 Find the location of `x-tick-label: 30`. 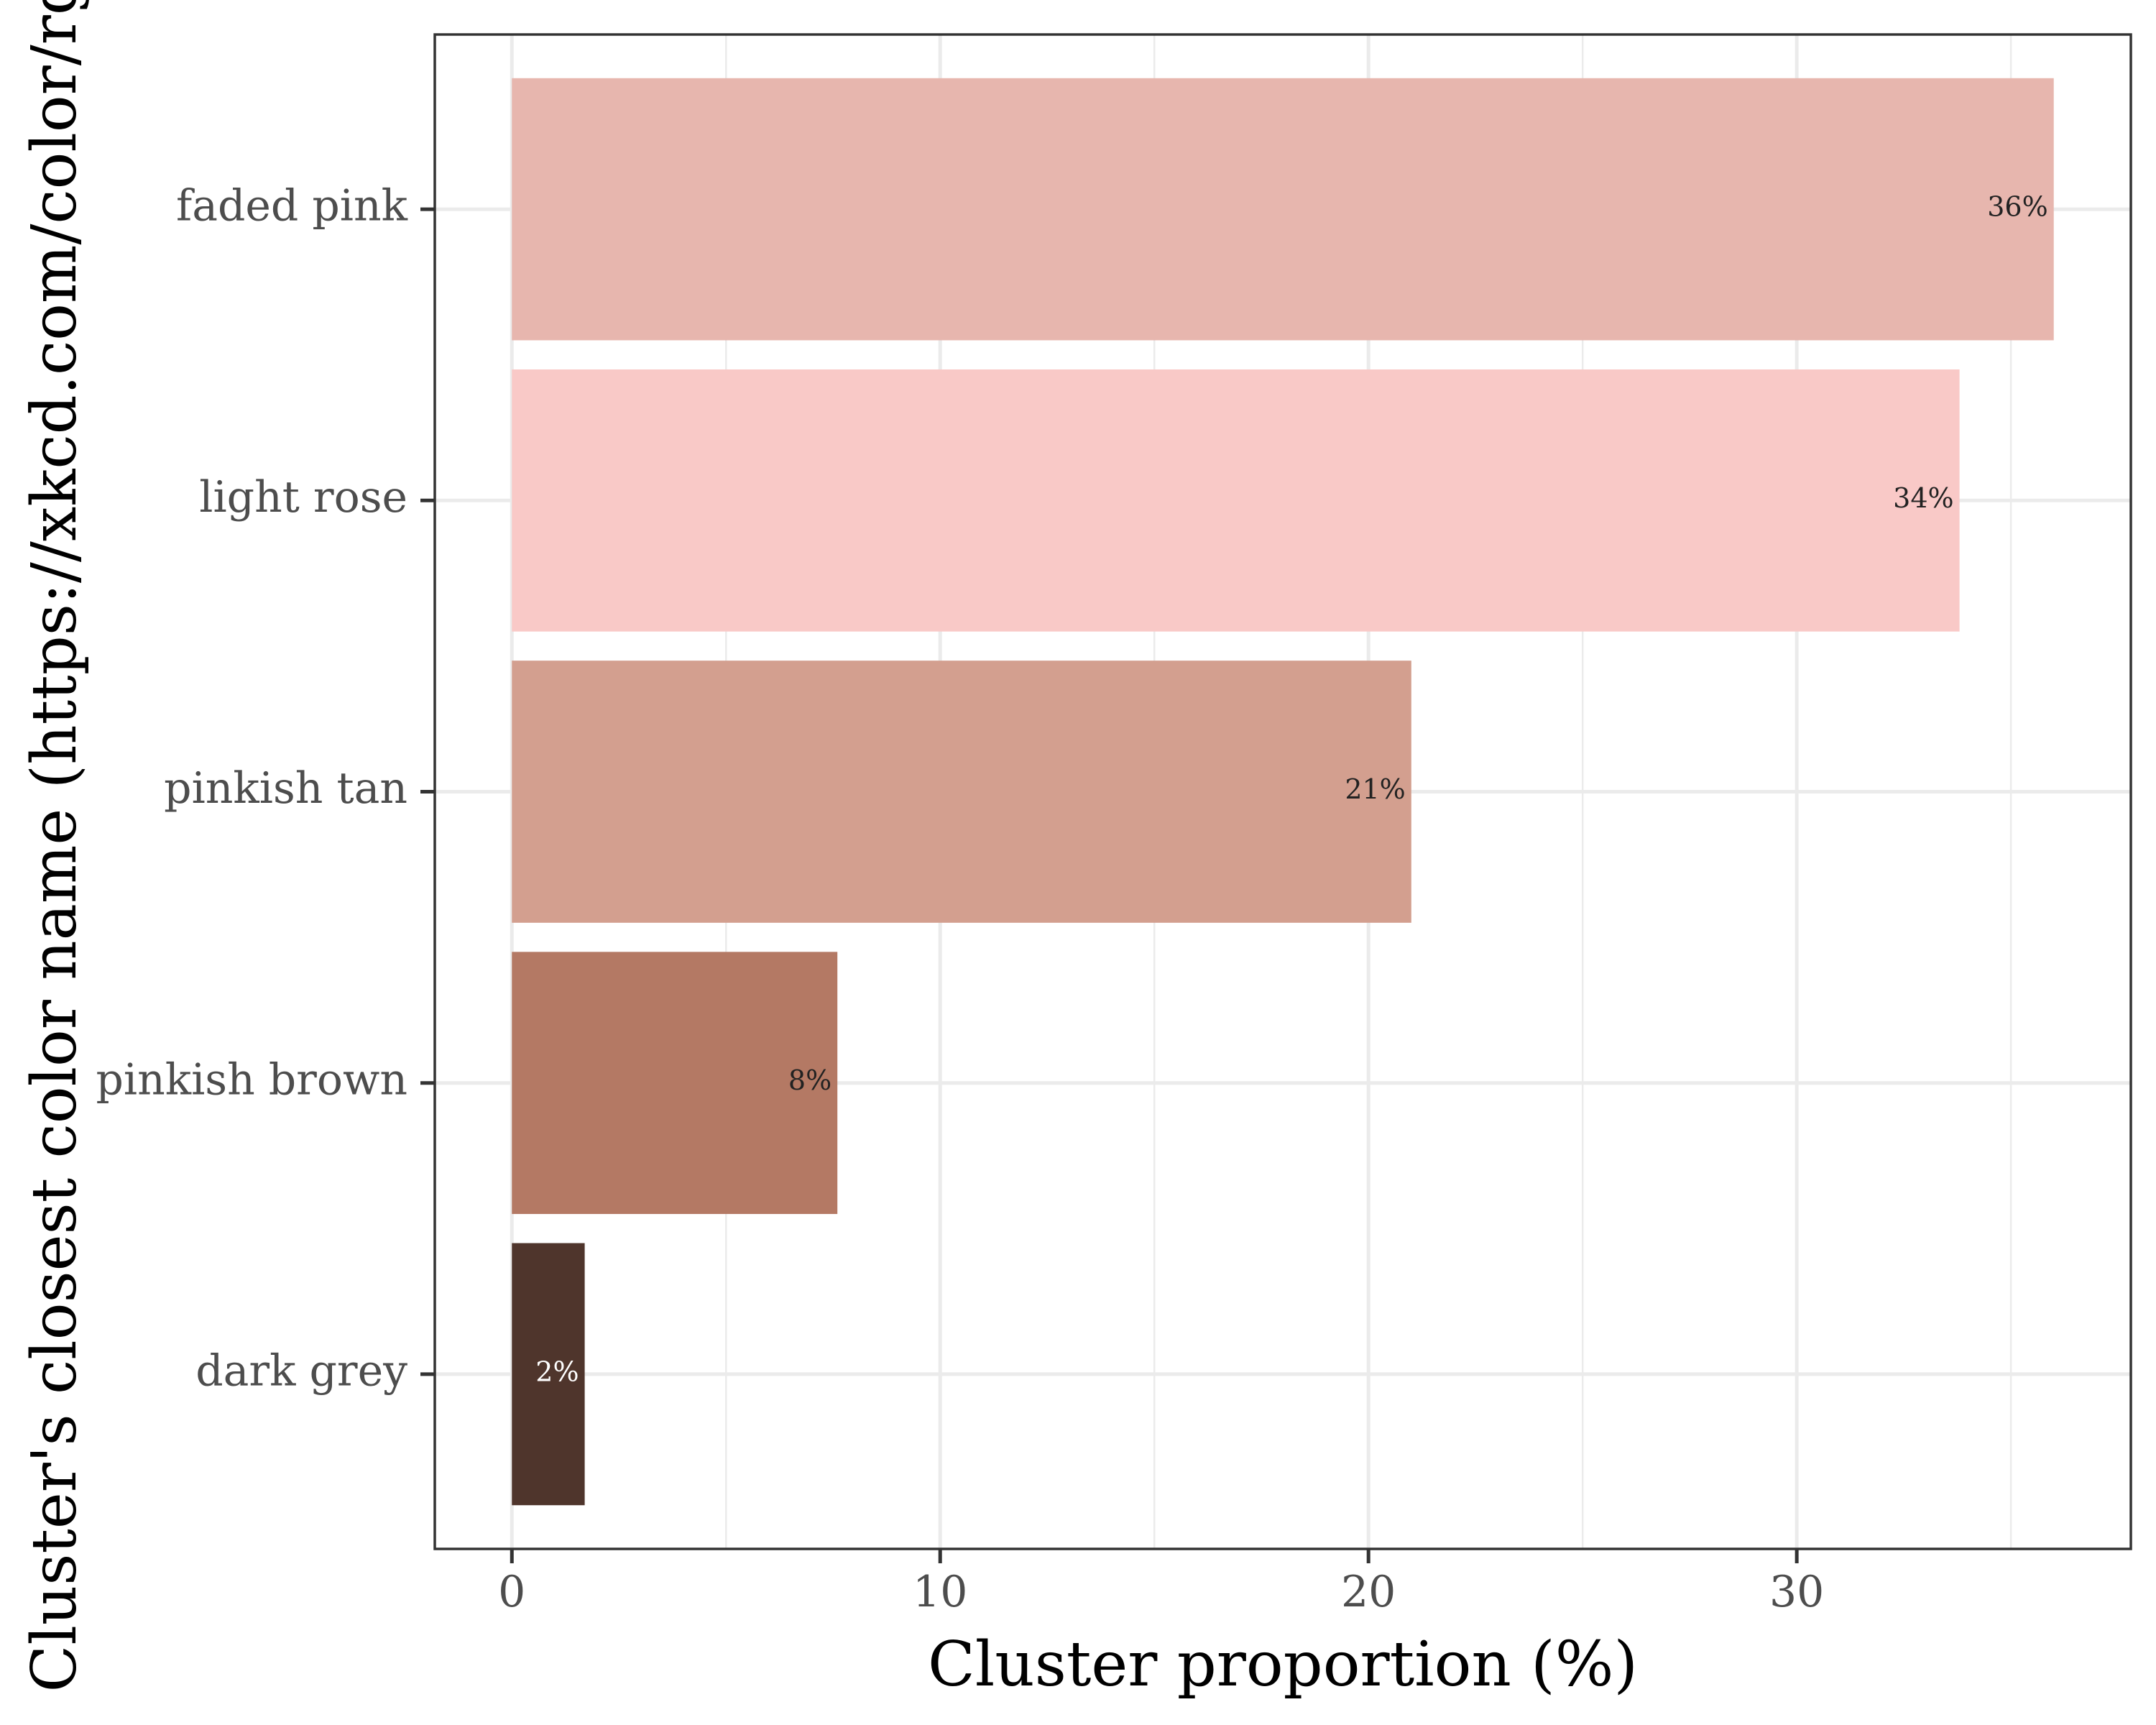

x-tick-label: 30 is located at coordinates (1797, 1592).